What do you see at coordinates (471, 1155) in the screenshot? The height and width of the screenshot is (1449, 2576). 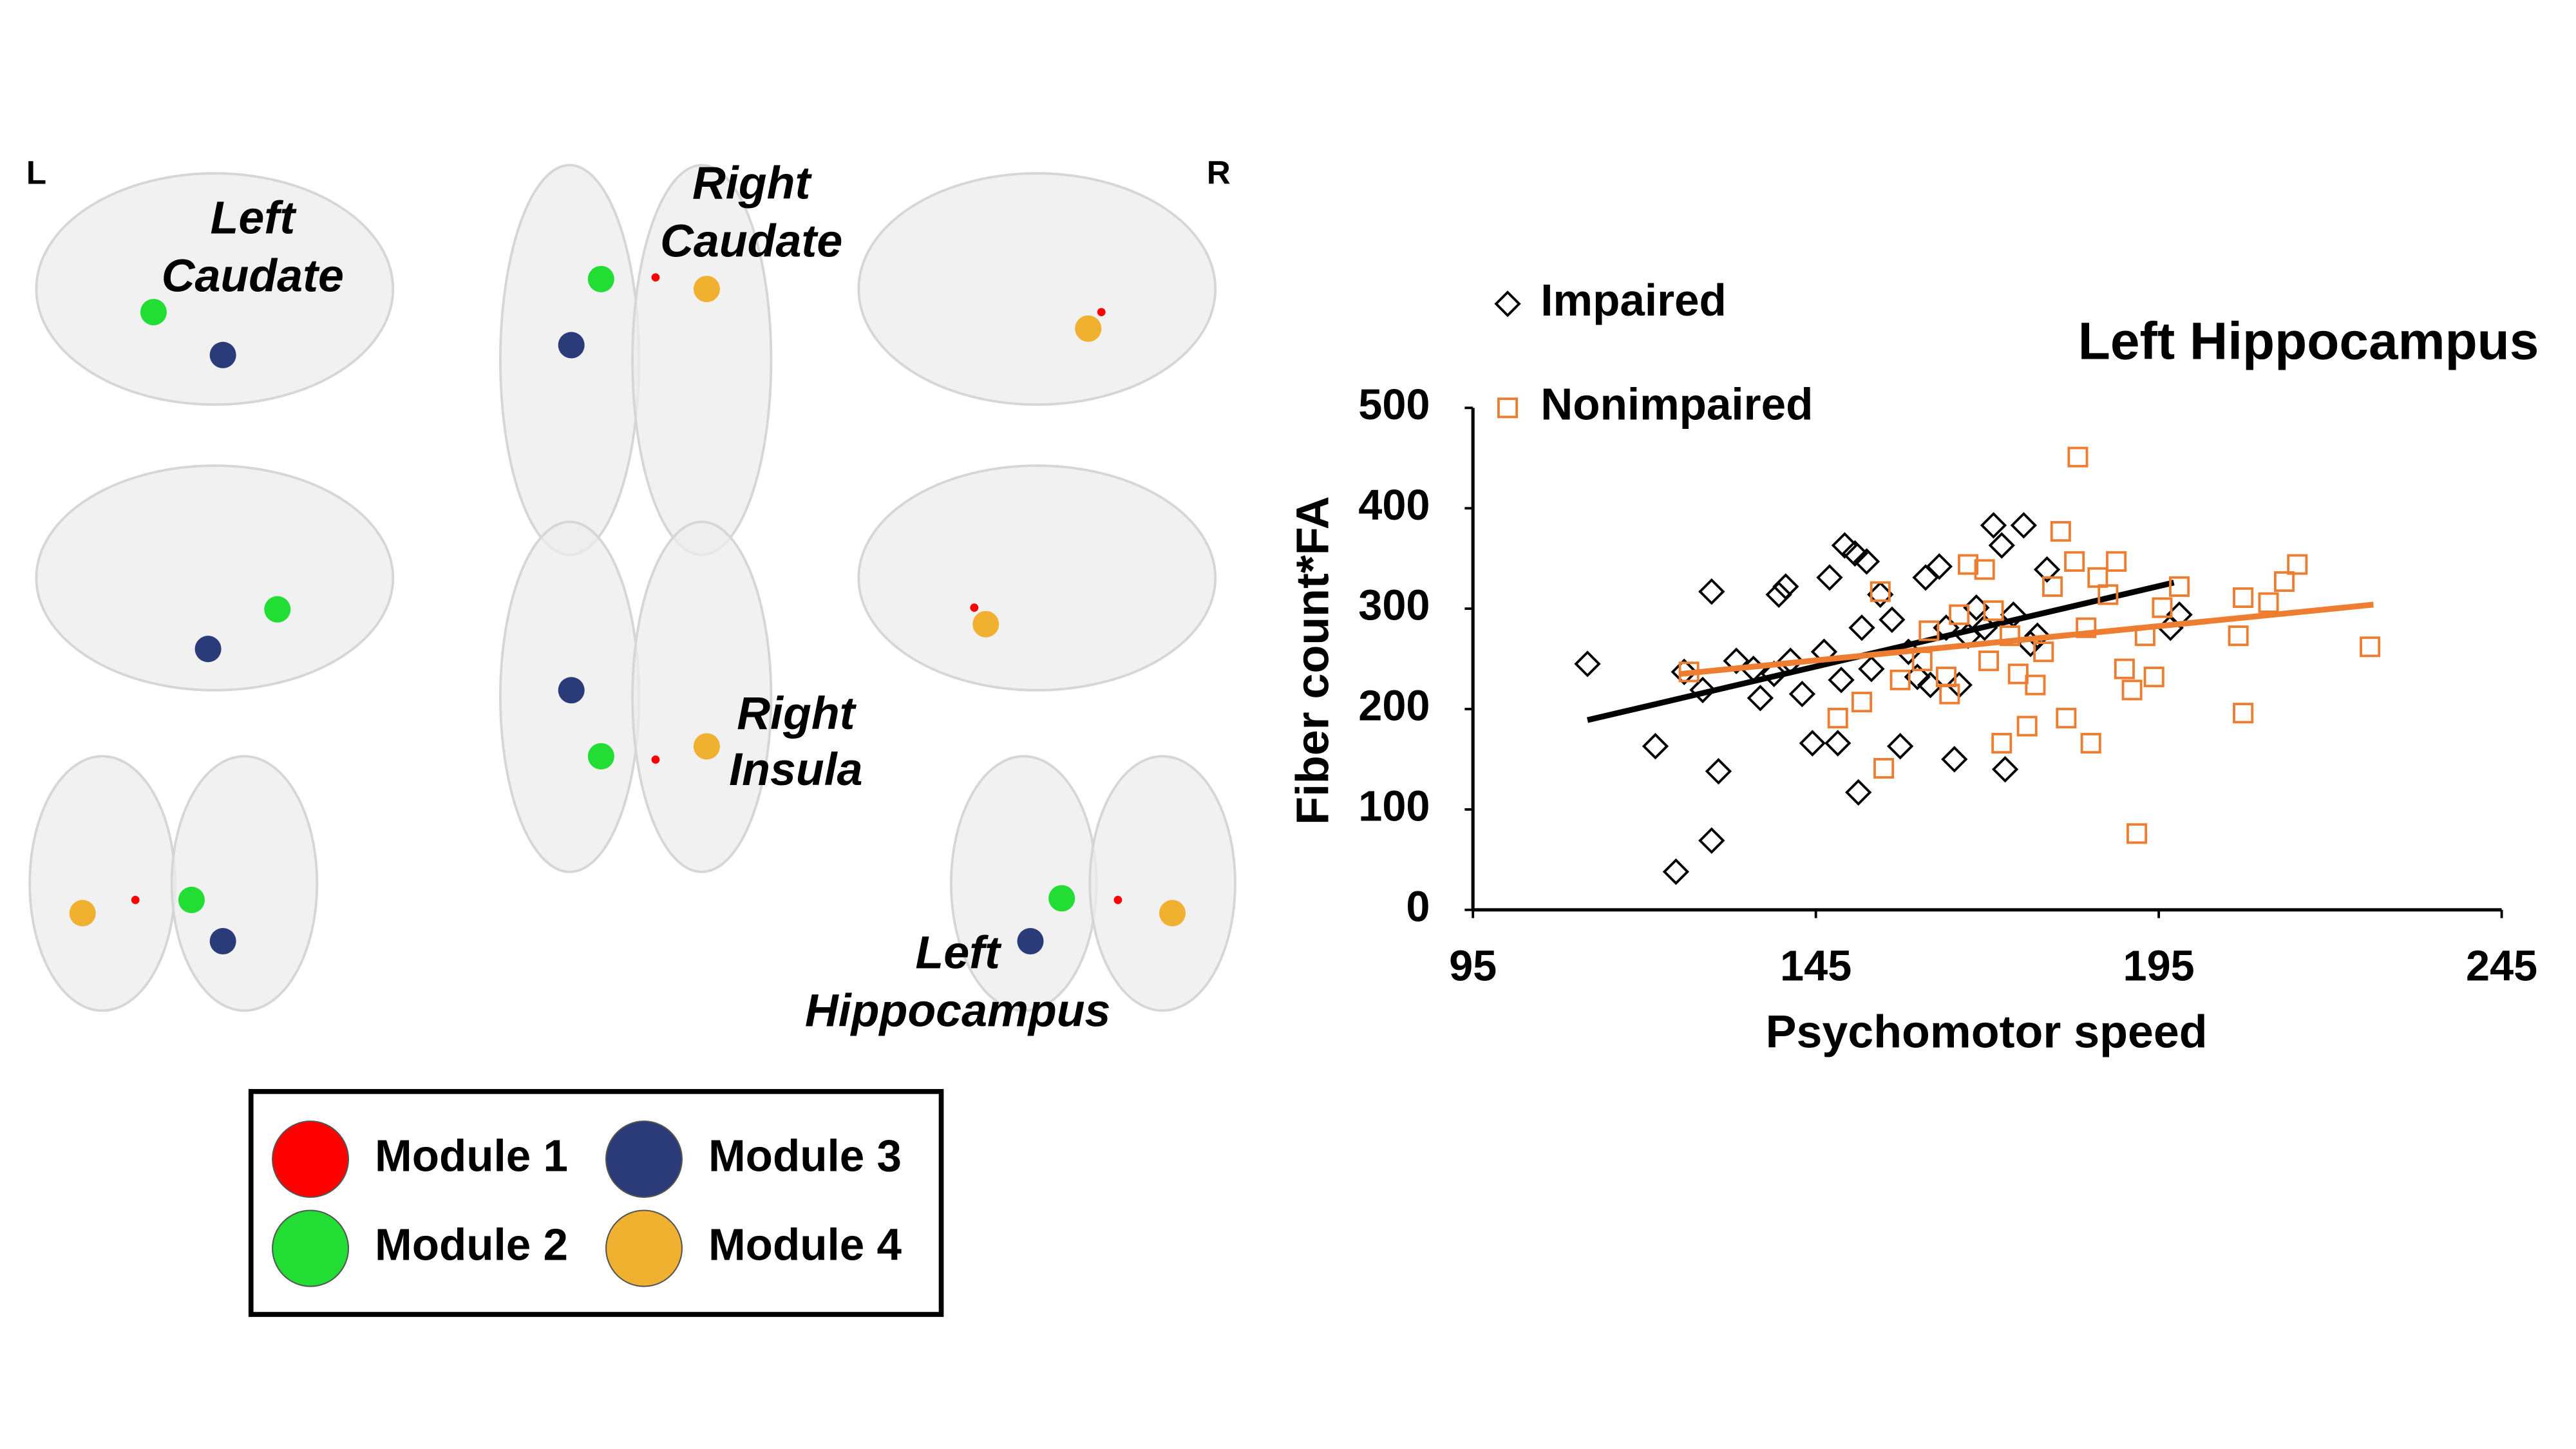 I see `legend-label: Module 1` at bounding box center [471, 1155].